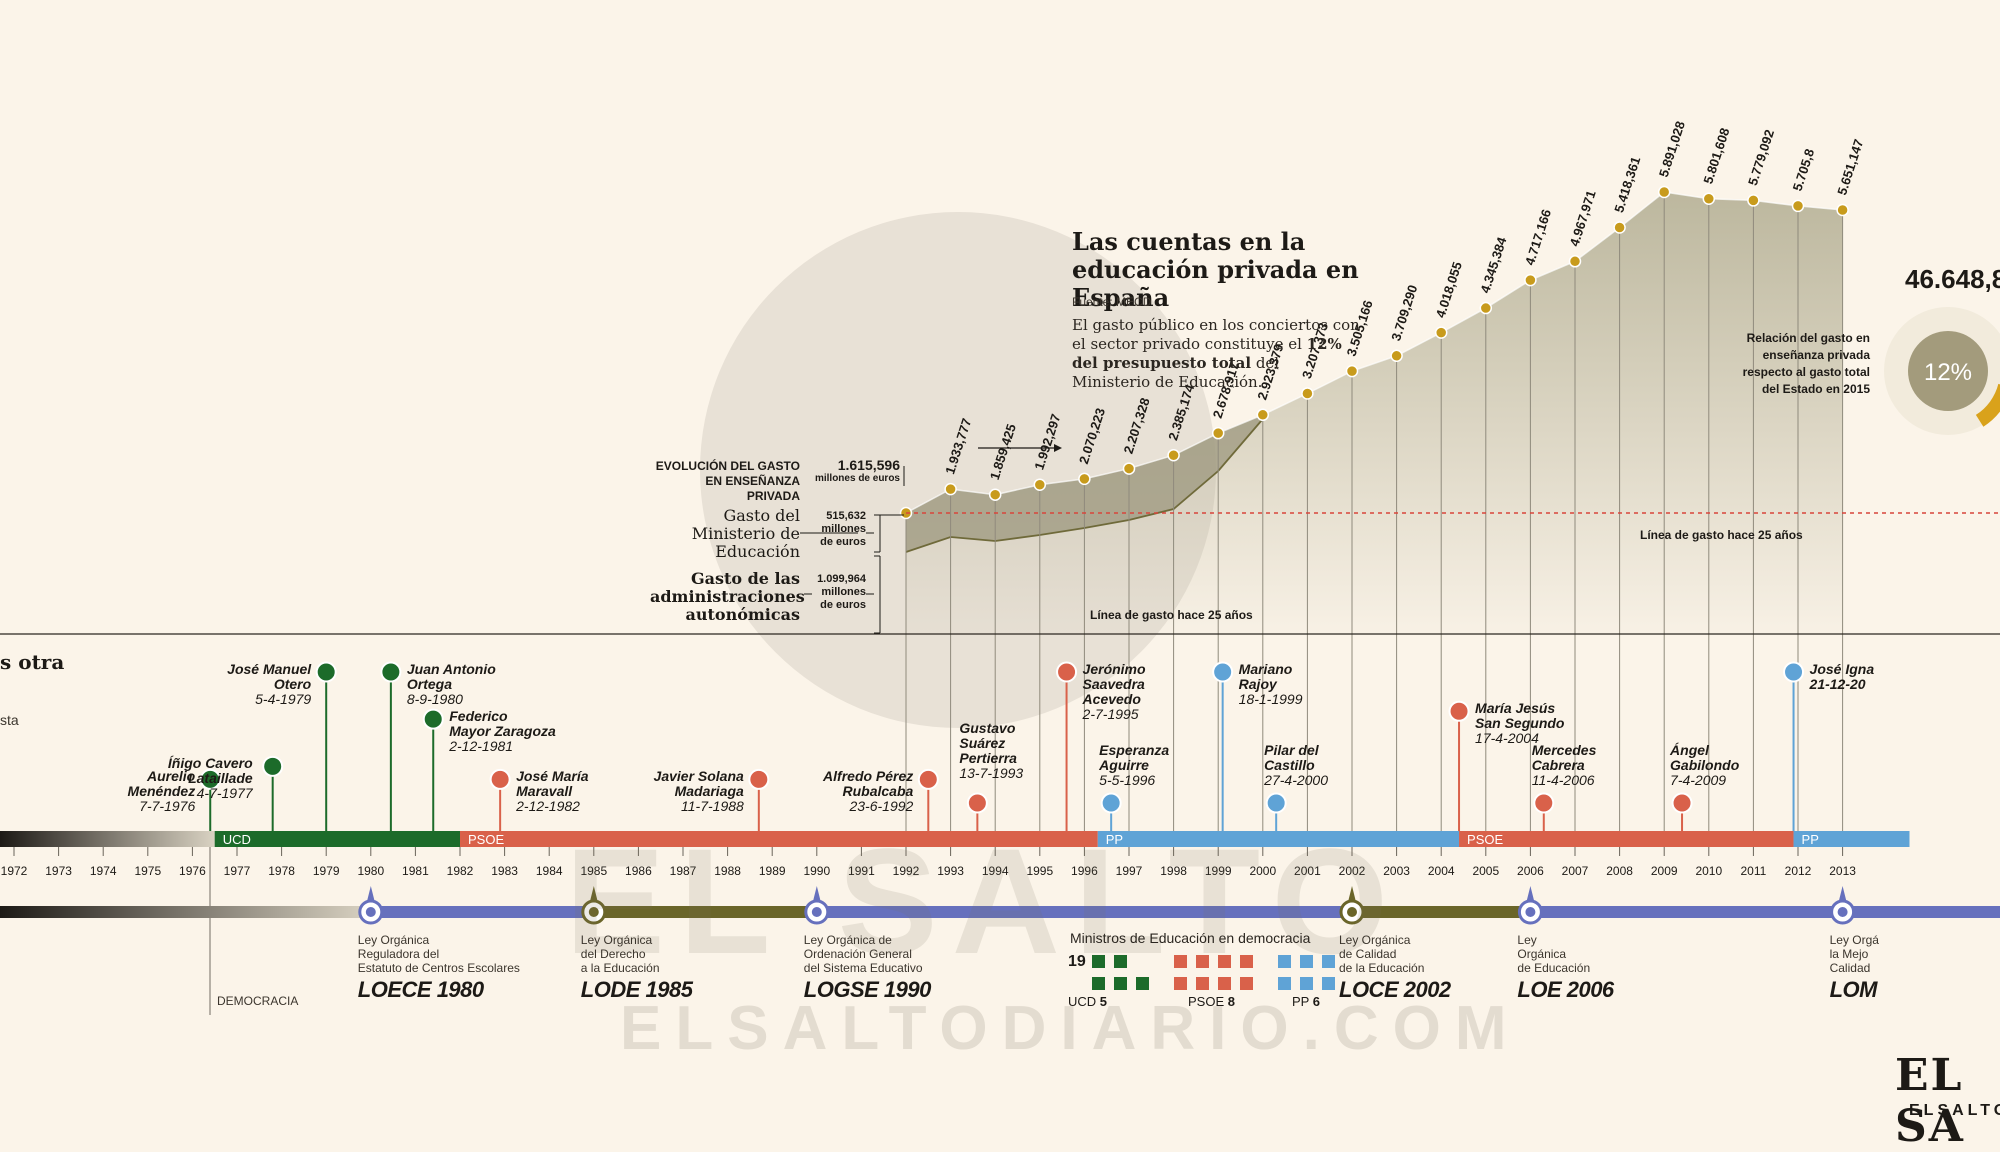 Image resolution: width=2000 pixels, height=1152 pixels. What do you see at coordinates (161, 791) in the screenshot?
I see `minister-label: Aurelio Menéndez 7-7-1976` at bounding box center [161, 791].